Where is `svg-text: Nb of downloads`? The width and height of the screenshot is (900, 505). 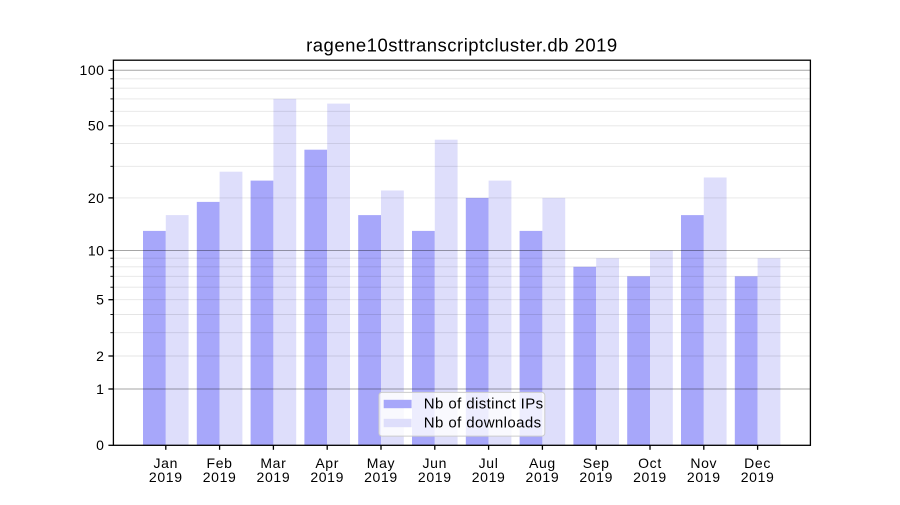
svg-text: Nb of downloads is located at coordinates (483, 422).